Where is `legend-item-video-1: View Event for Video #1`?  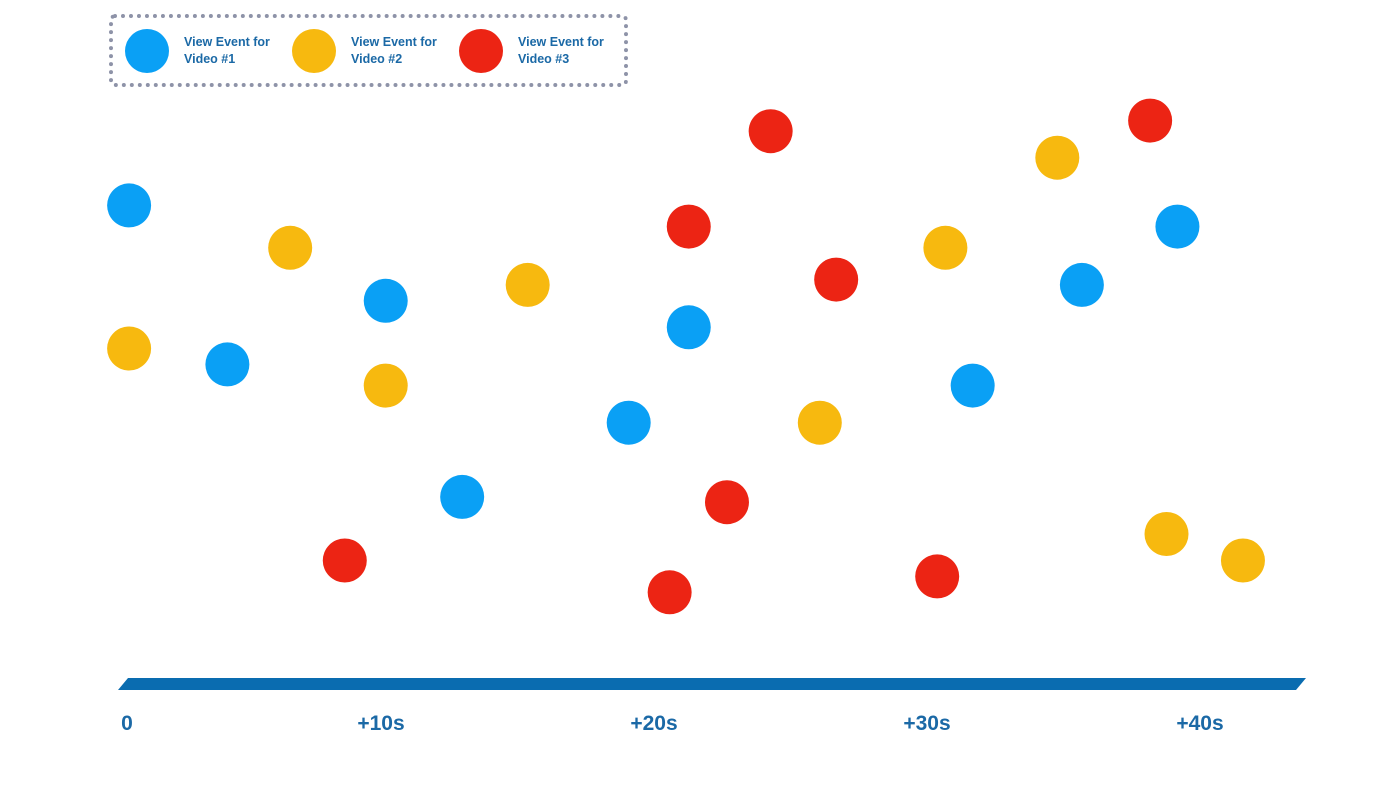 legend-item-video-1: View Event for Video #1 is located at coordinates (204, 51).